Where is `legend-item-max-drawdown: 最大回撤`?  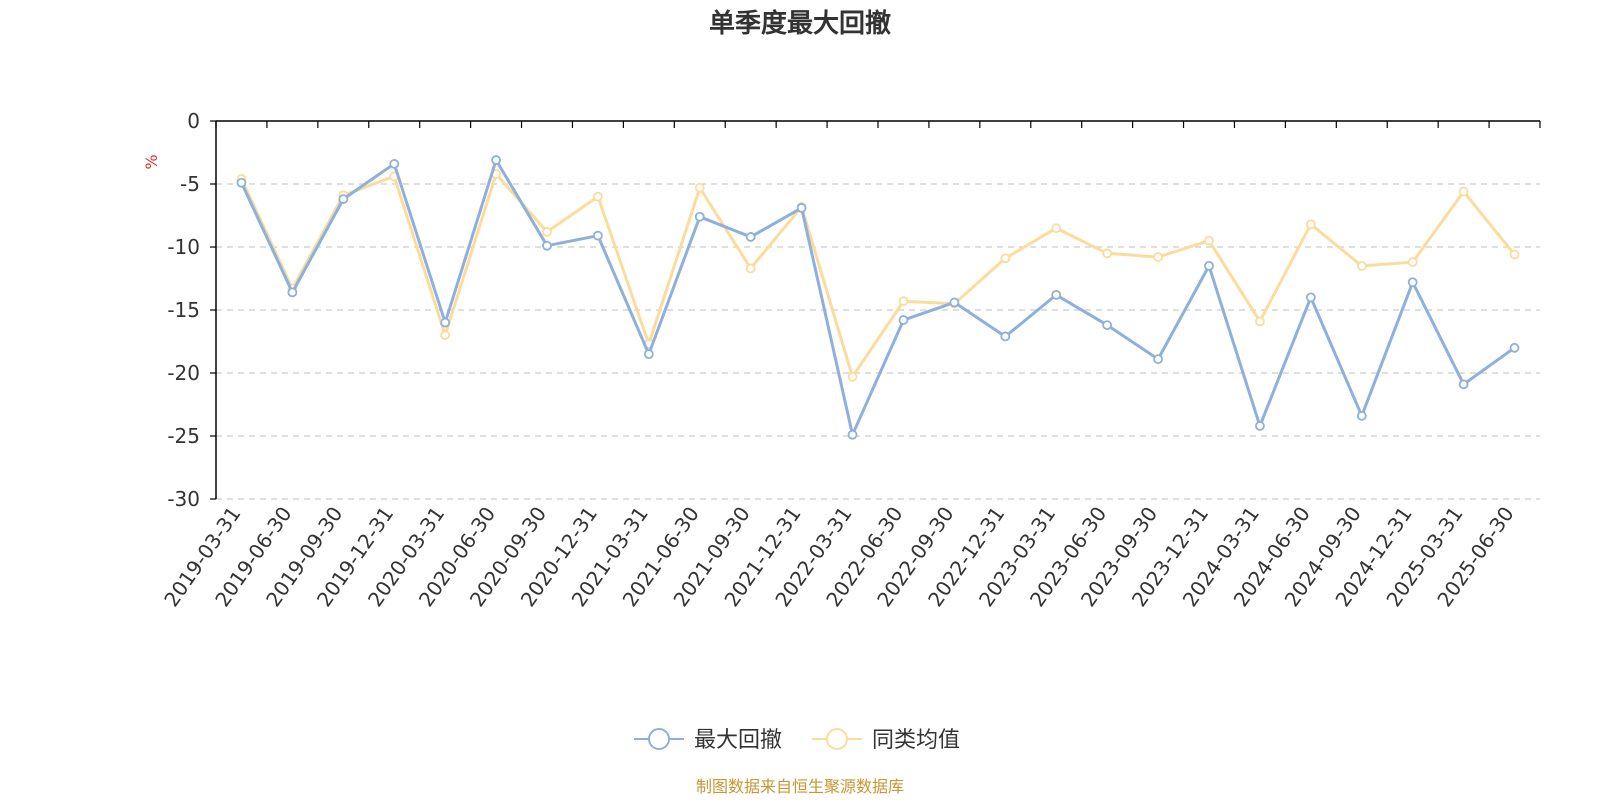 legend-item-max-drawdown: 最大回撤 is located at coordinates (708, 740).